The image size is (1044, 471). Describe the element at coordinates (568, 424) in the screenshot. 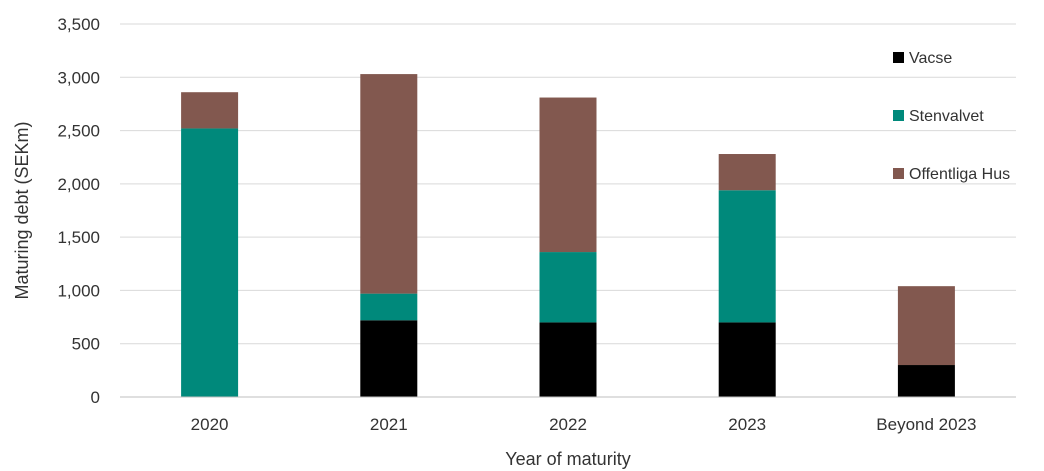

I see `x-tick-label: 2022` at that location.